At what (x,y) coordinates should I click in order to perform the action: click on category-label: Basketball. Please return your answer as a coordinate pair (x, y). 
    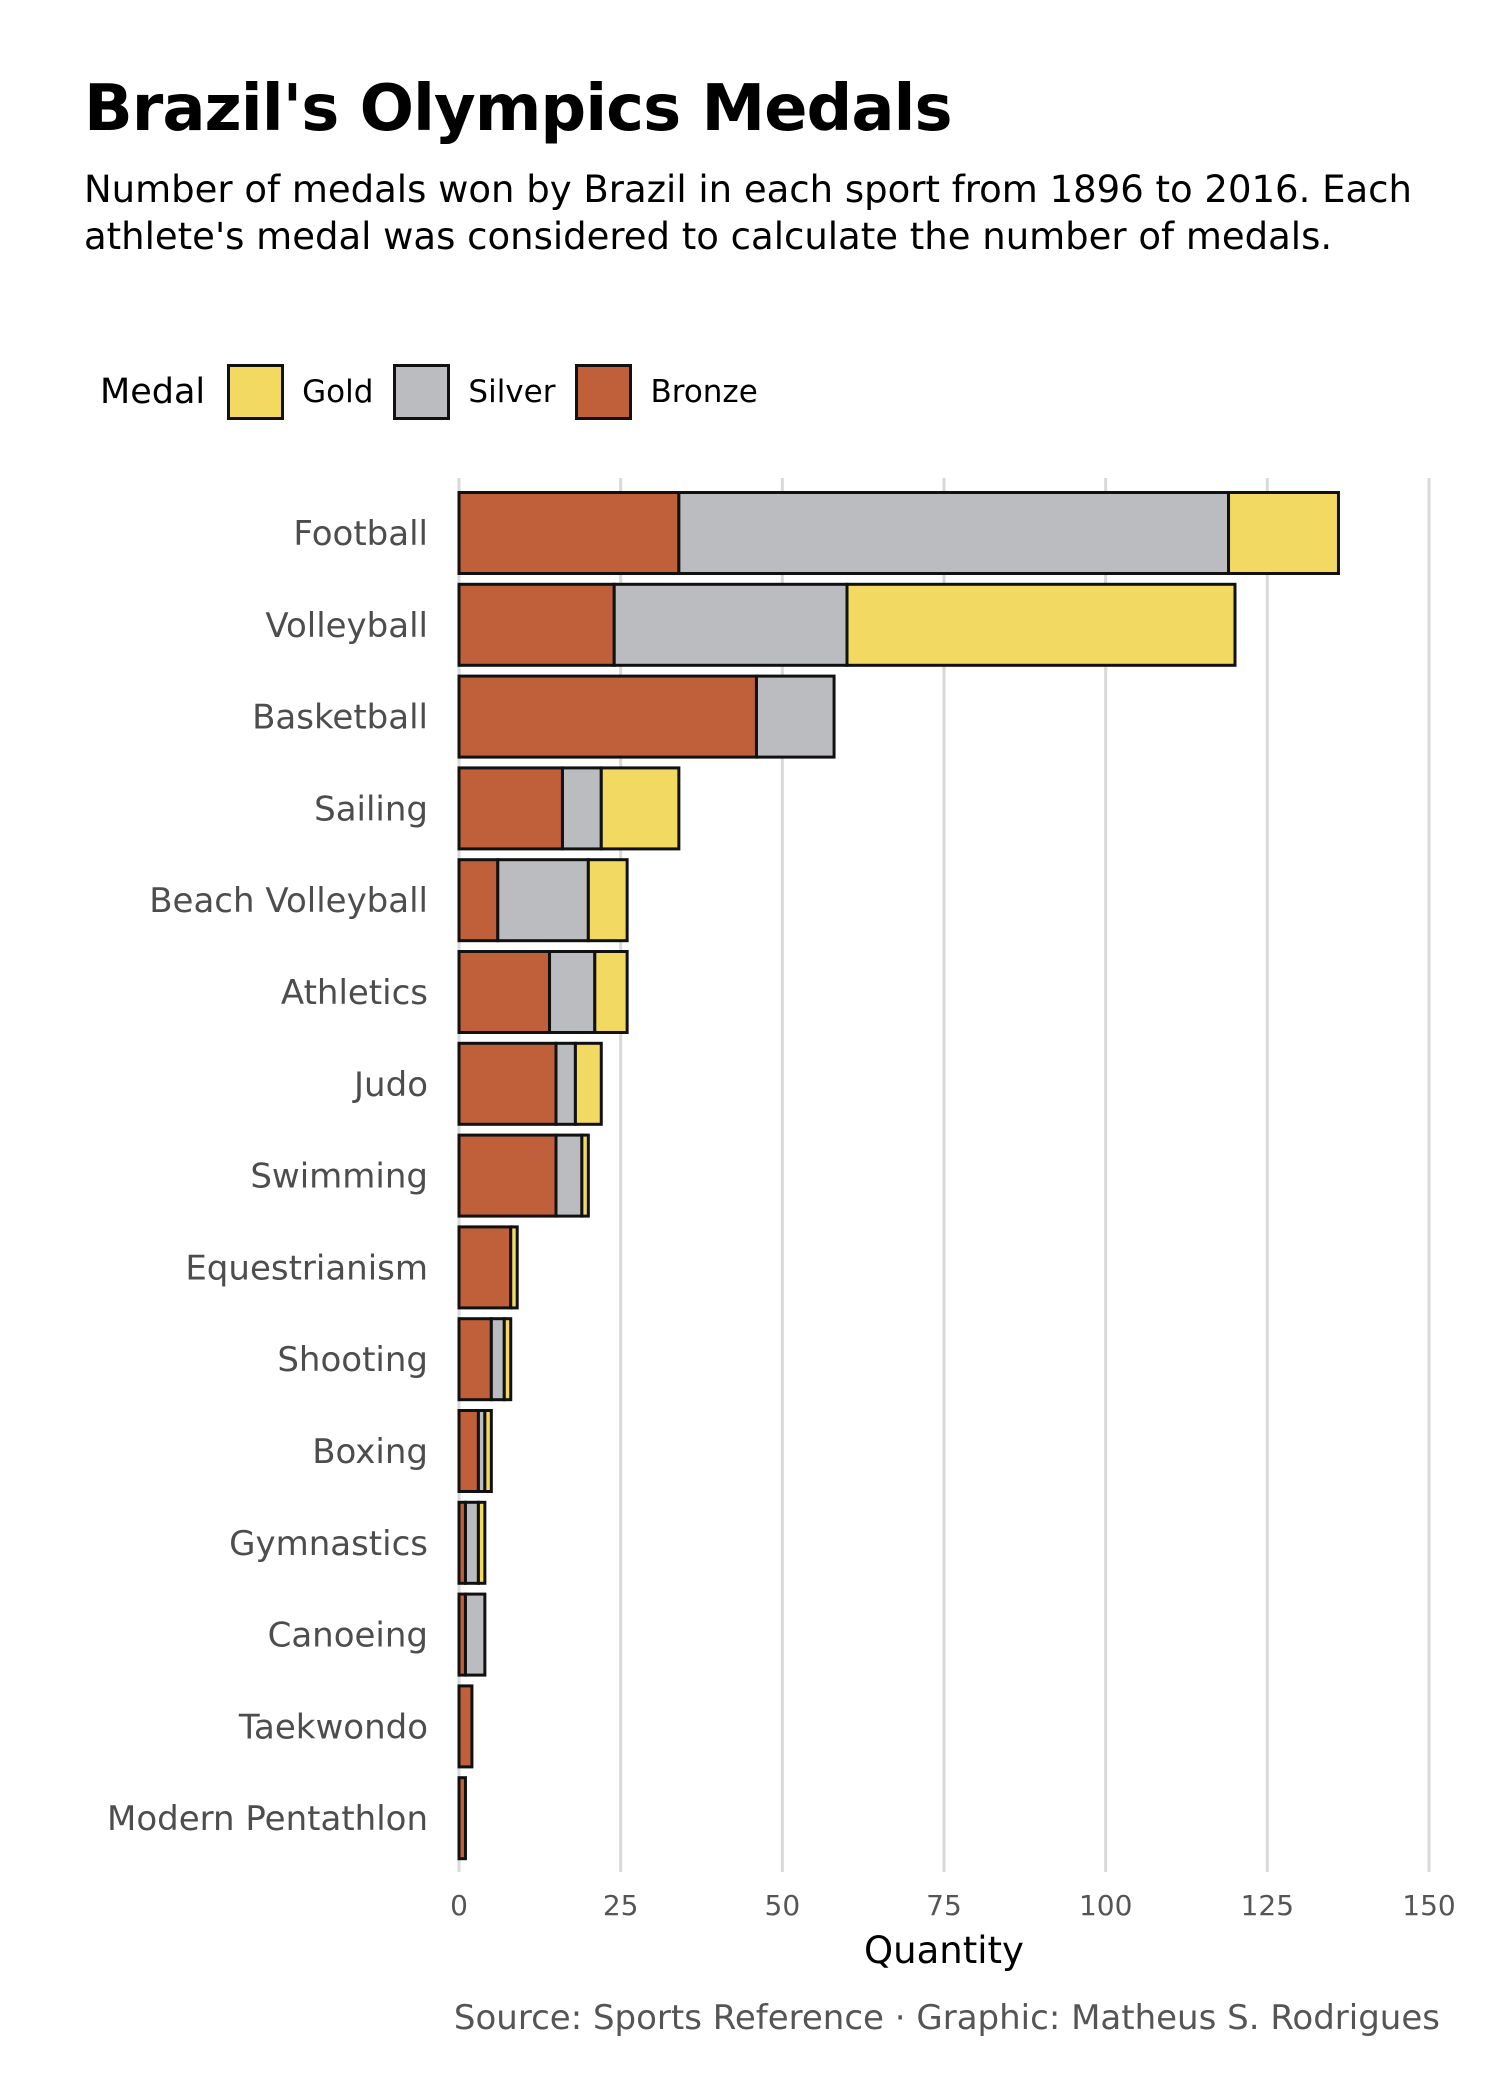
    Looking at the image, I should click on (340, 718).